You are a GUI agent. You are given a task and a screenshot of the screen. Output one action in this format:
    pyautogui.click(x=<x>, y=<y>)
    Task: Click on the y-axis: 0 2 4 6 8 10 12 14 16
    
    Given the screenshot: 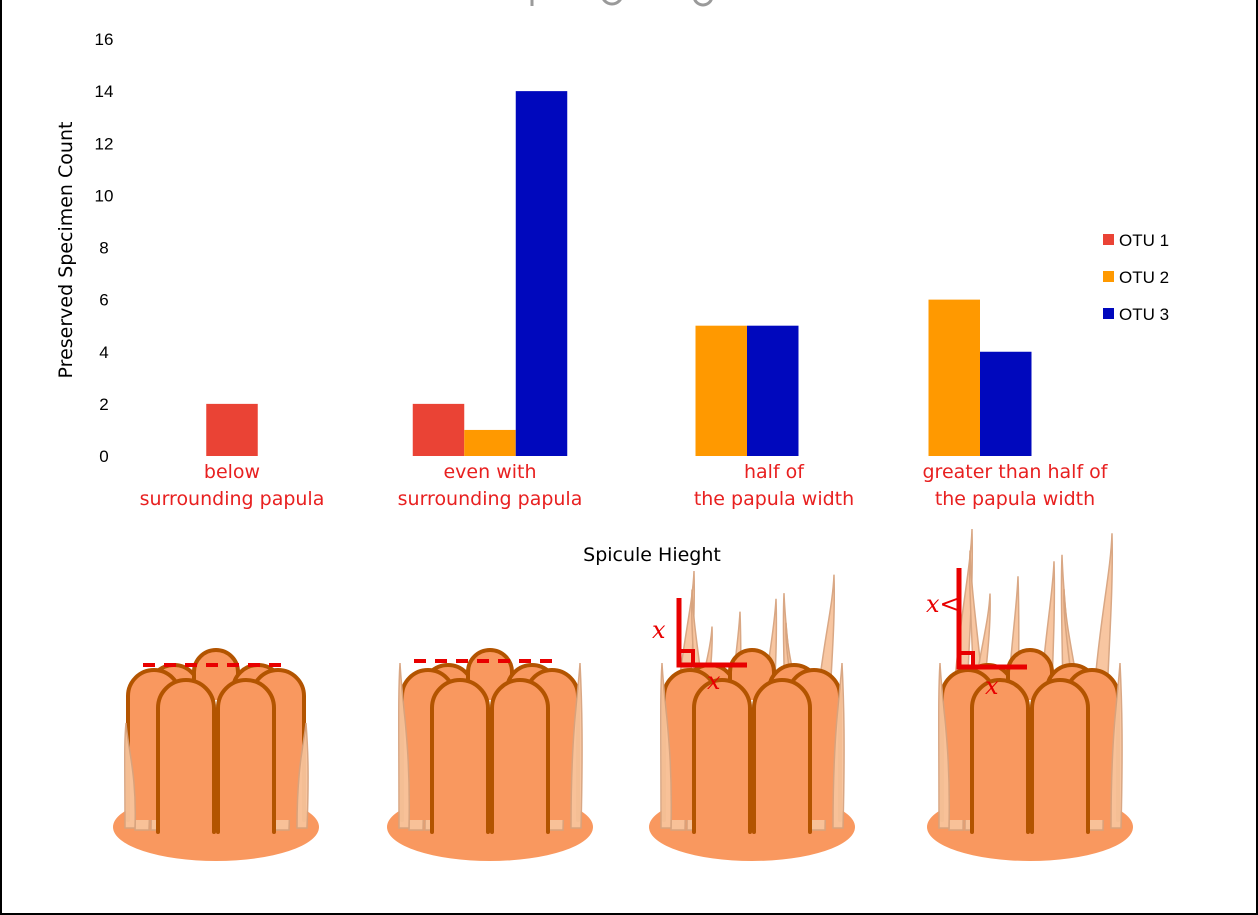 What is the action you would take?
    pyautogui.click(x=104, y=248)
    